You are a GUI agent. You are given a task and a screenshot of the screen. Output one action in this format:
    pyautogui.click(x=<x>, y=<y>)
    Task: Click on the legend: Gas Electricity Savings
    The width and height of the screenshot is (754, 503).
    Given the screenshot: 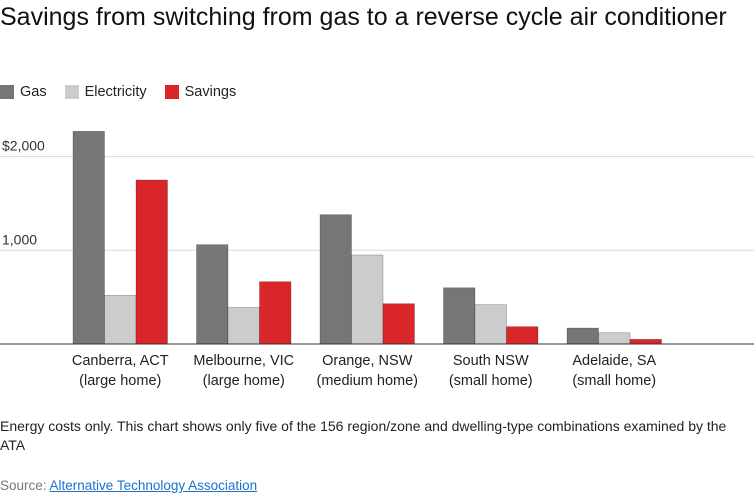 What is the action you would take?
    pyautogui.click(x=127, y=92)
    